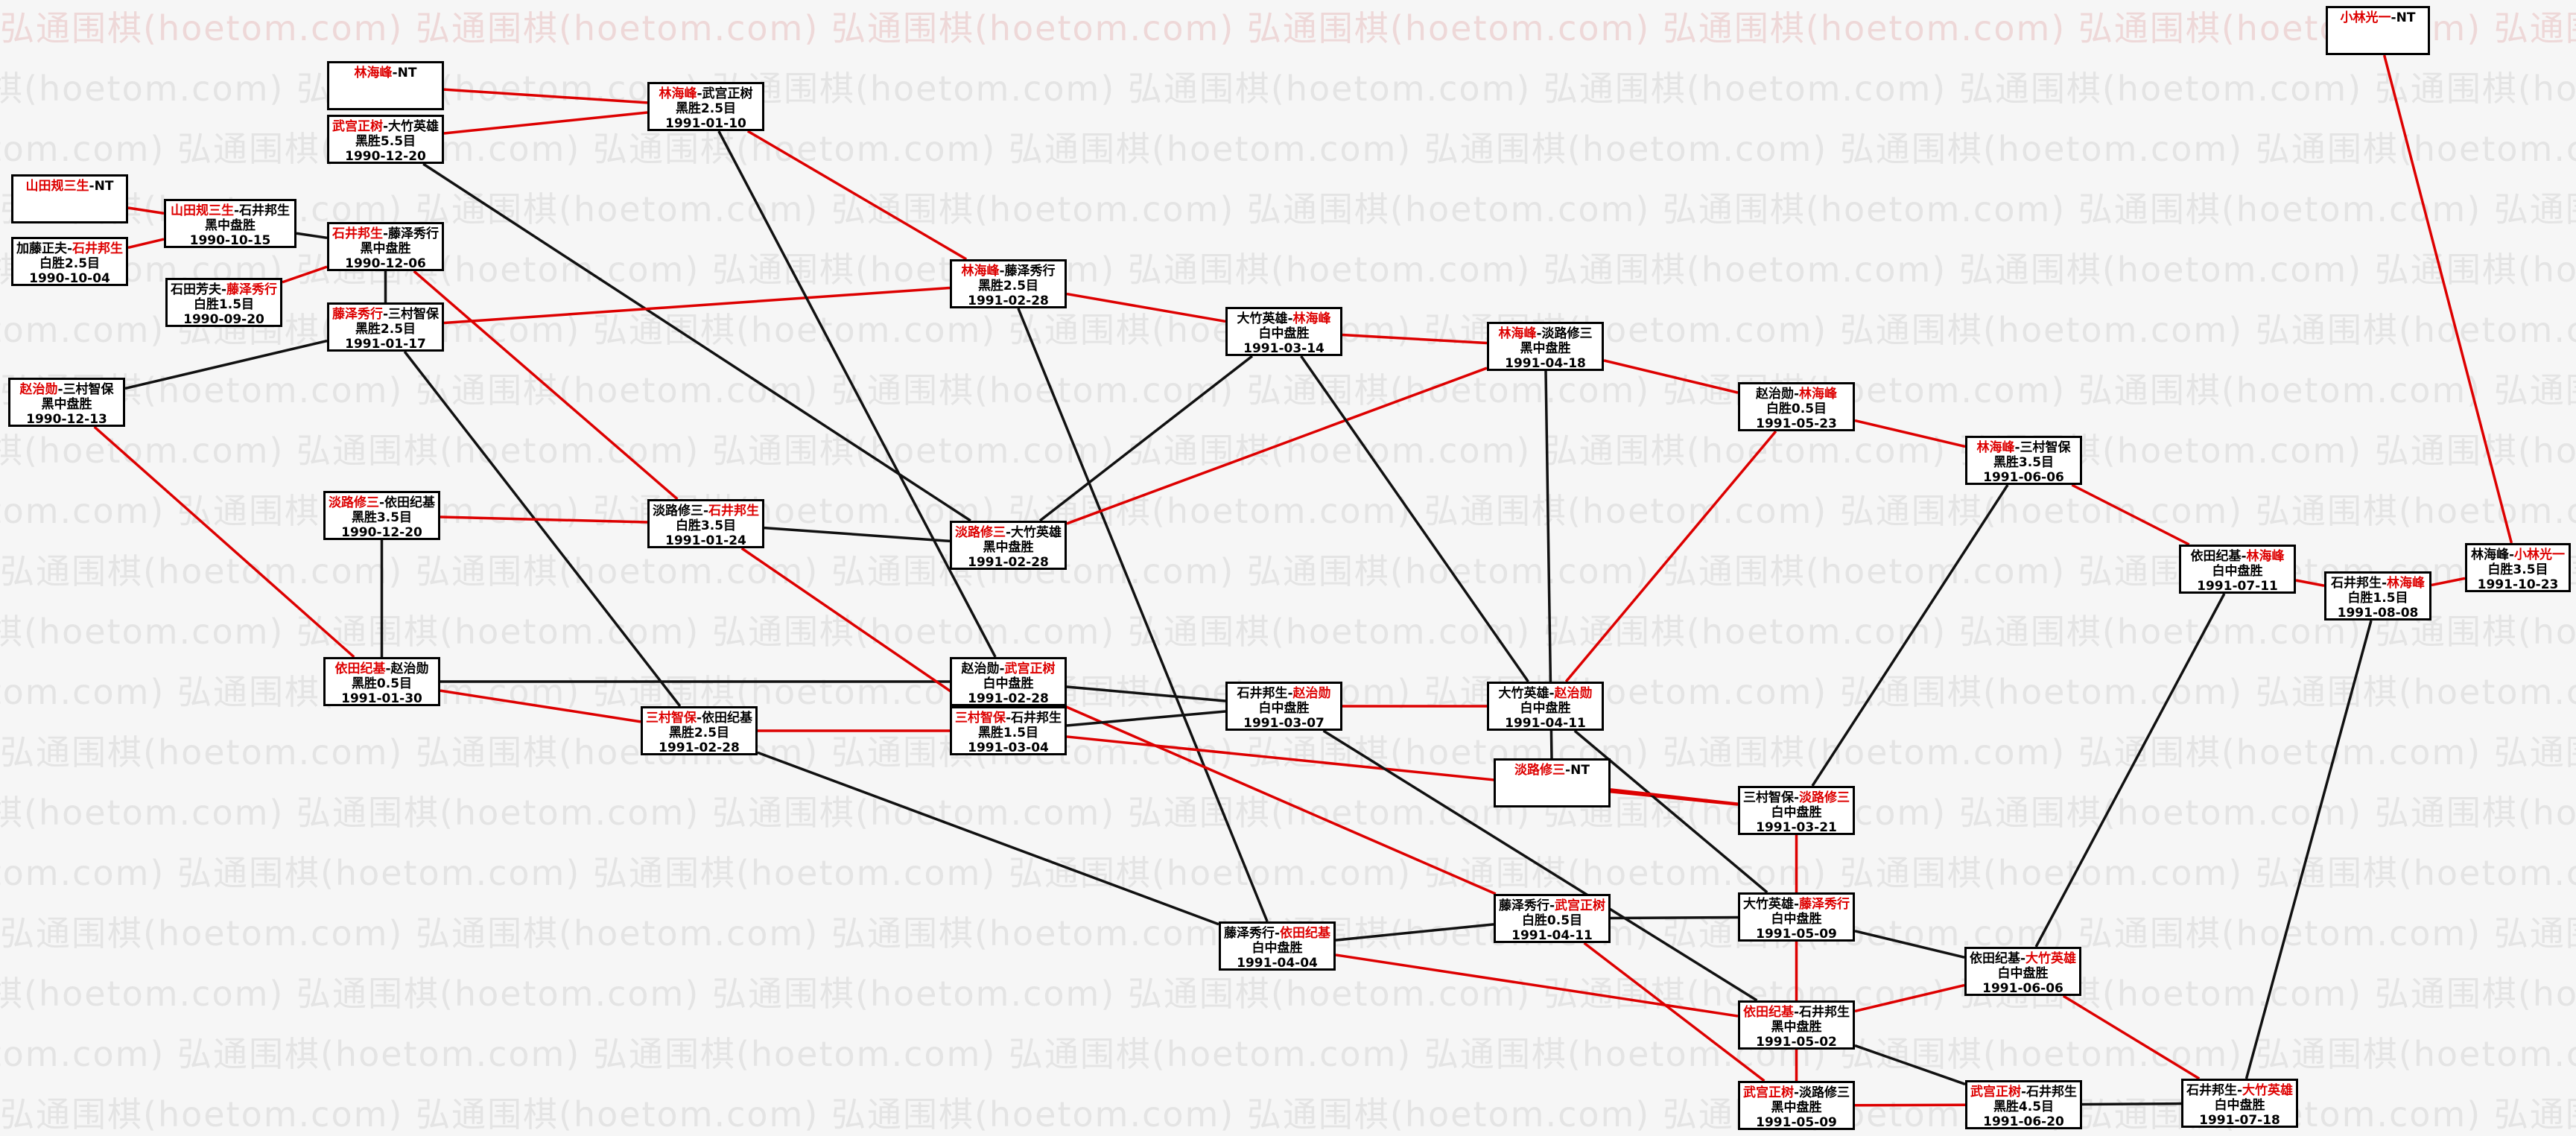 The width and height of the screenshot is (2576, 1136). I want to click on player-b-name: 依田纪基, so click(727, 718).